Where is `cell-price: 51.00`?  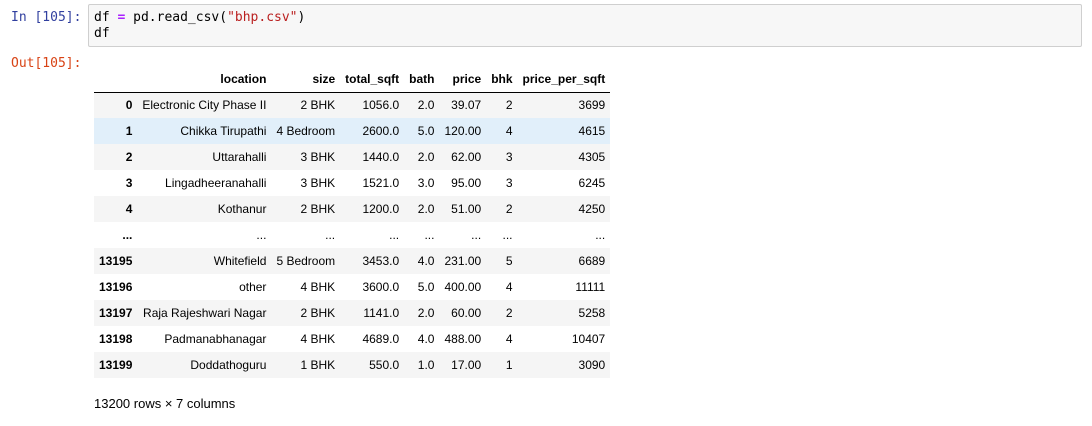 cell-price: 51.00 is located at coordinates (466, 209).